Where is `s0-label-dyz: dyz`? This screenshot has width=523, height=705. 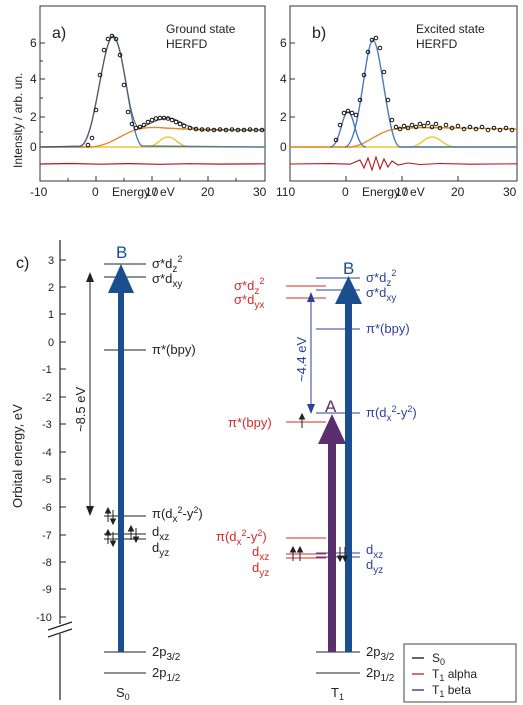 s0-label-dyz: dyz is located at coordinates (160, 549).